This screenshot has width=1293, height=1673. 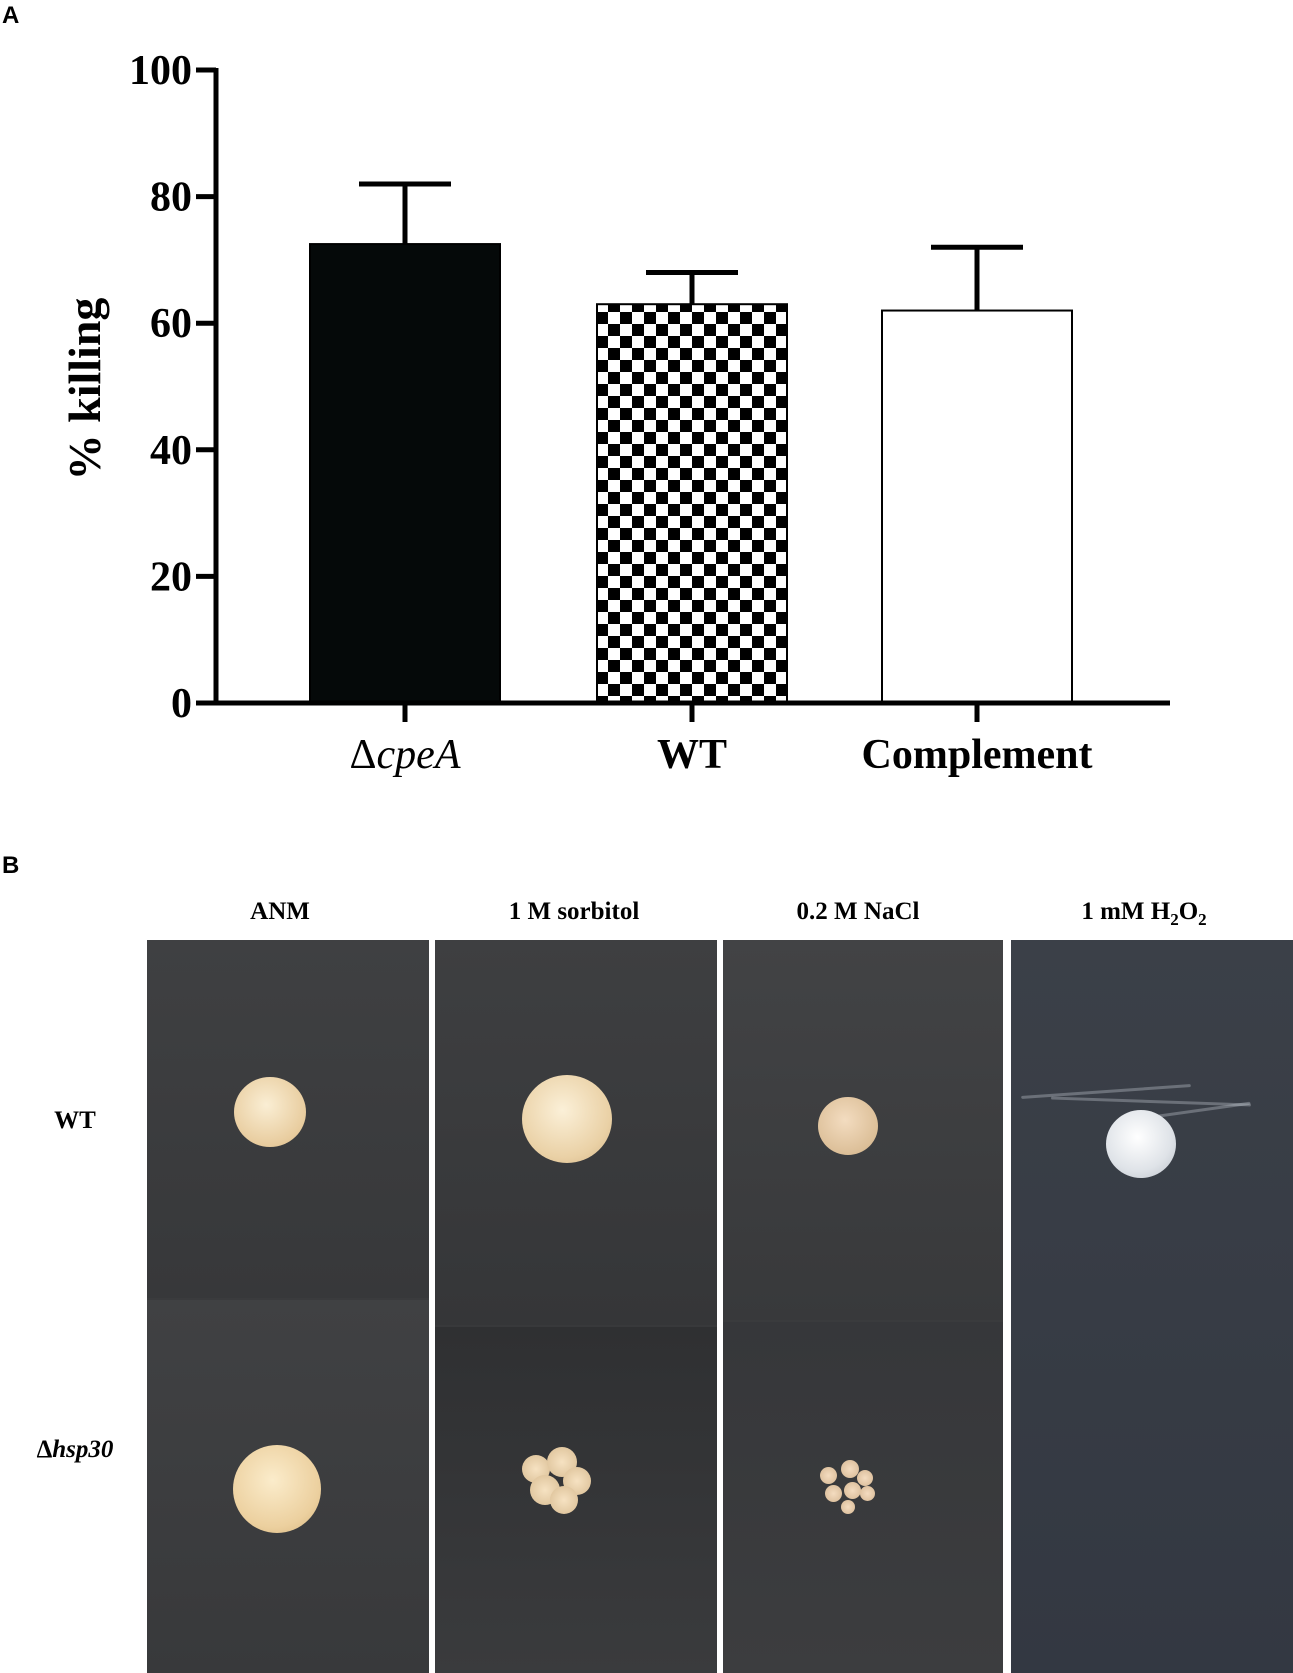 I want to click on row-label-wt: WT, so click(x=75, y=1120).